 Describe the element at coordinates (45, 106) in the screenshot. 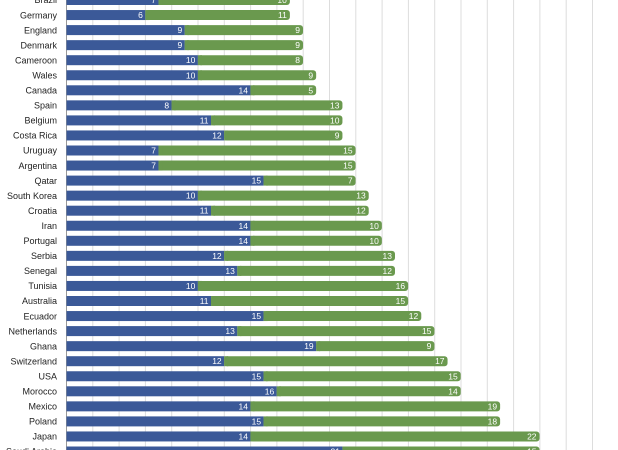

I see `category-label: Spain` at that location.